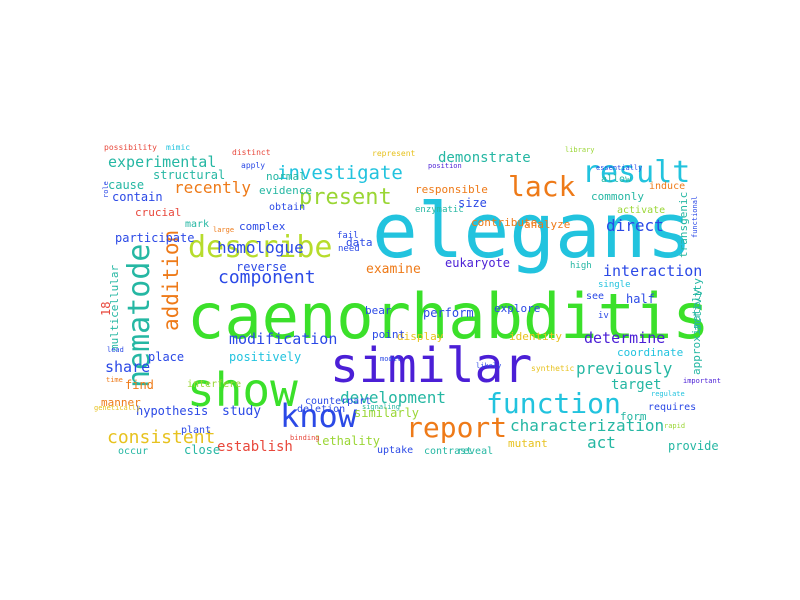  What do you see at coordinates (161, 437) in the screenshot?
I see `word-consistent: consistent` at bounding box center [161, 437].